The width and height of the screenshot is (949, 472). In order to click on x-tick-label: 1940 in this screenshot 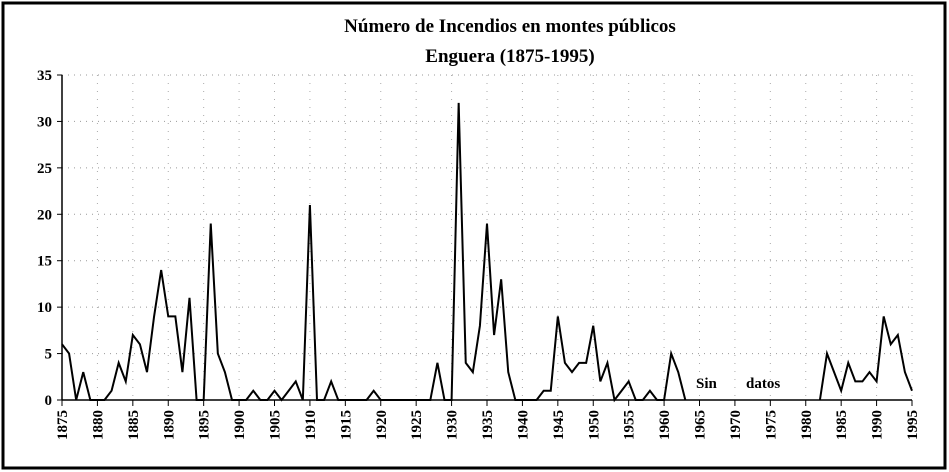, I will do `click(523, 425)`.